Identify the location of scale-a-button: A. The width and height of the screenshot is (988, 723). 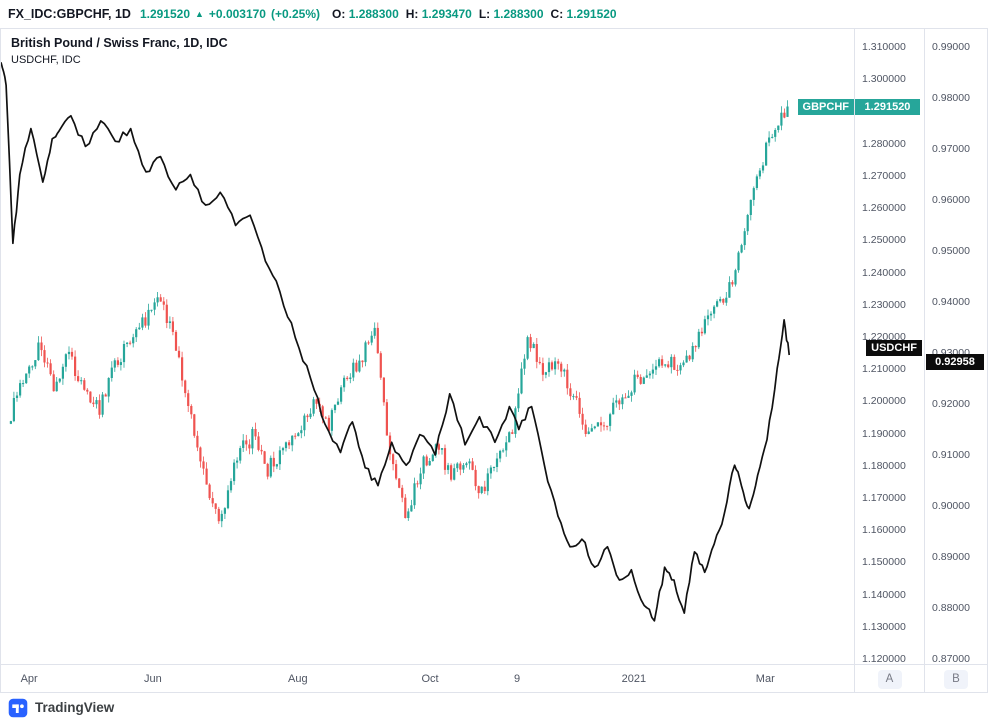
(889, 679).